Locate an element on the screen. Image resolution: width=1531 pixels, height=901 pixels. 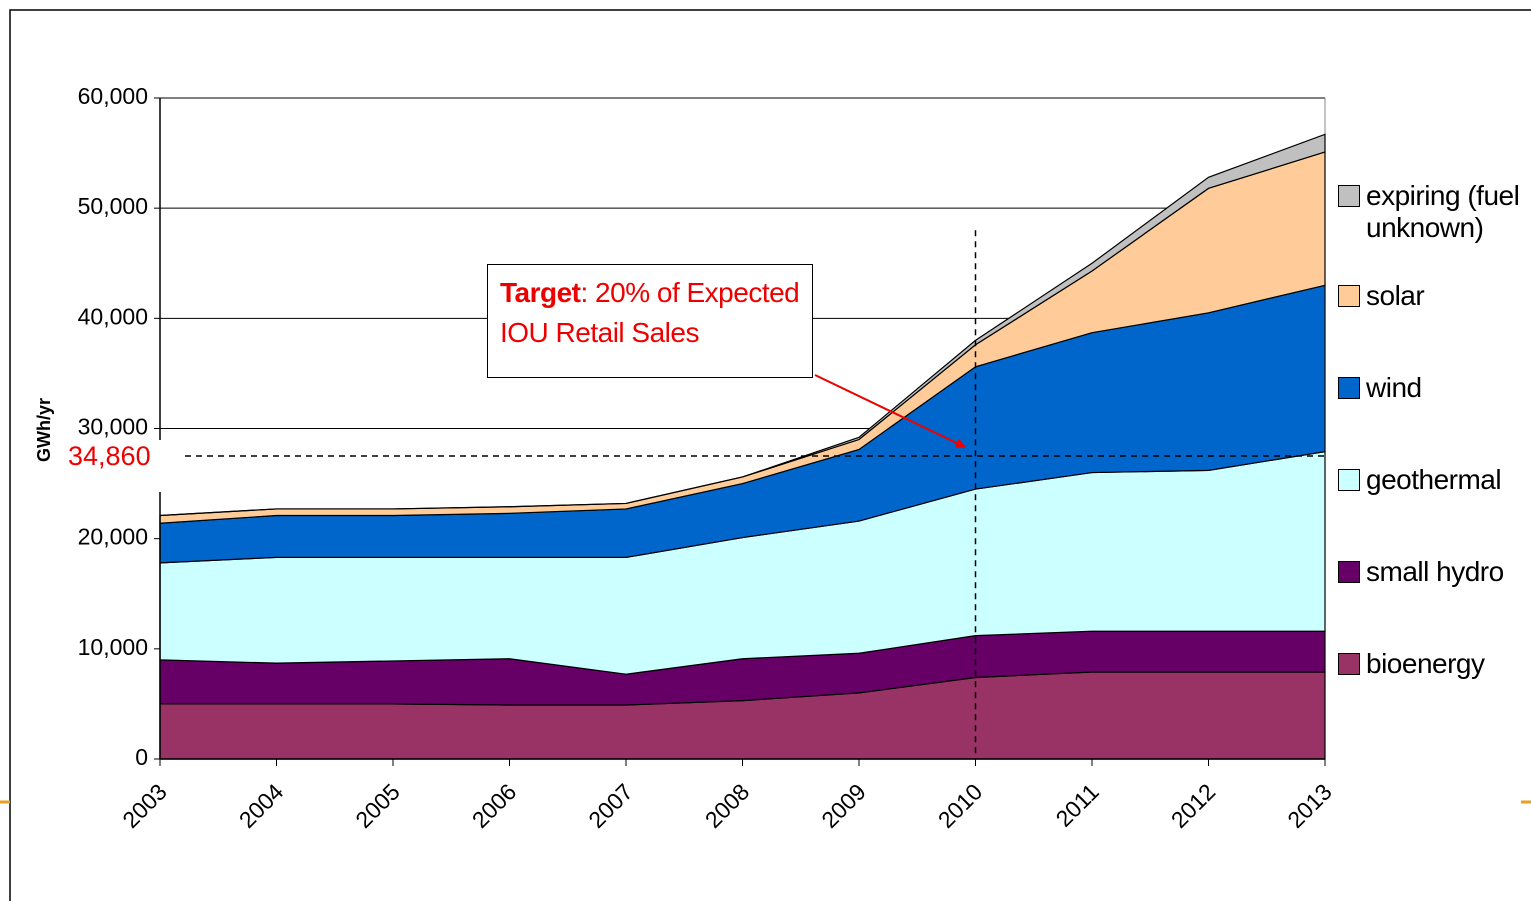
x-tick-label: 2012 is located at coordinates (1193, 805).